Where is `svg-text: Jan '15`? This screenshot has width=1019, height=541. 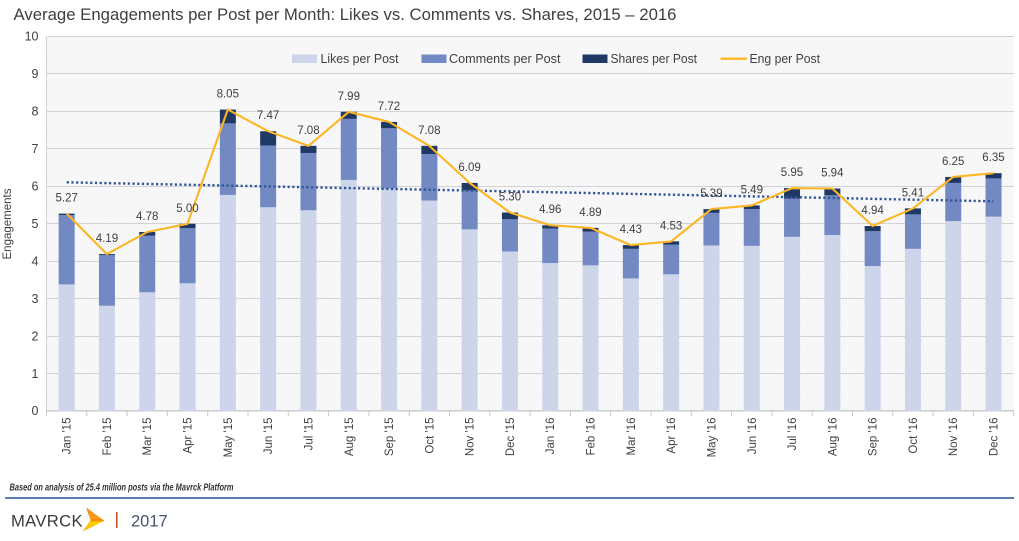
svg-text: Jan '15 is located at coordinates (68, 436).